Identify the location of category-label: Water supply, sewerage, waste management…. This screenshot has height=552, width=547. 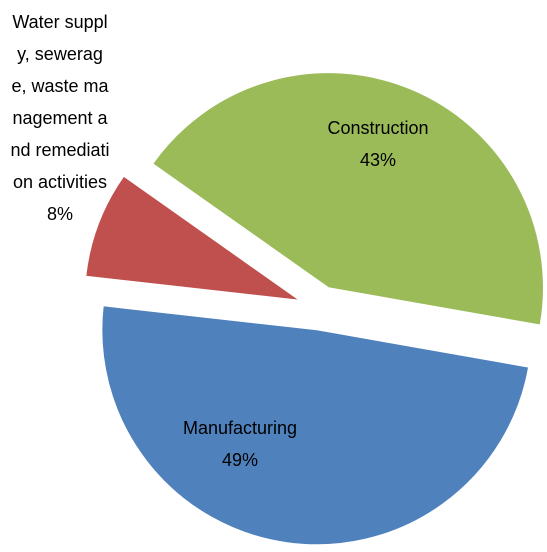
(60, 102).